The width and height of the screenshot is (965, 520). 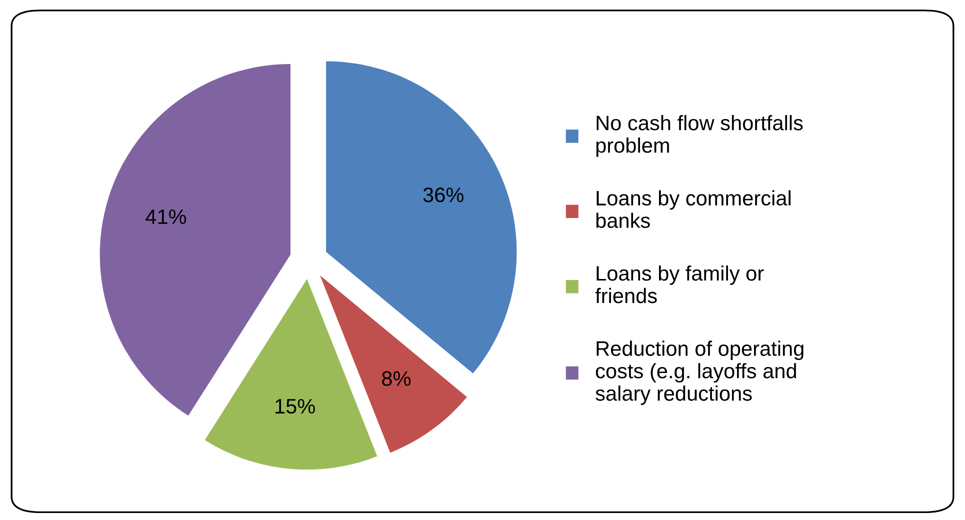 What do you see at coordinates (700, 372) in the screenshot?
I see `legend-label: Reduction of operating costs (e.g. layoffs and salary reductions` at bounding box center [700, 372].